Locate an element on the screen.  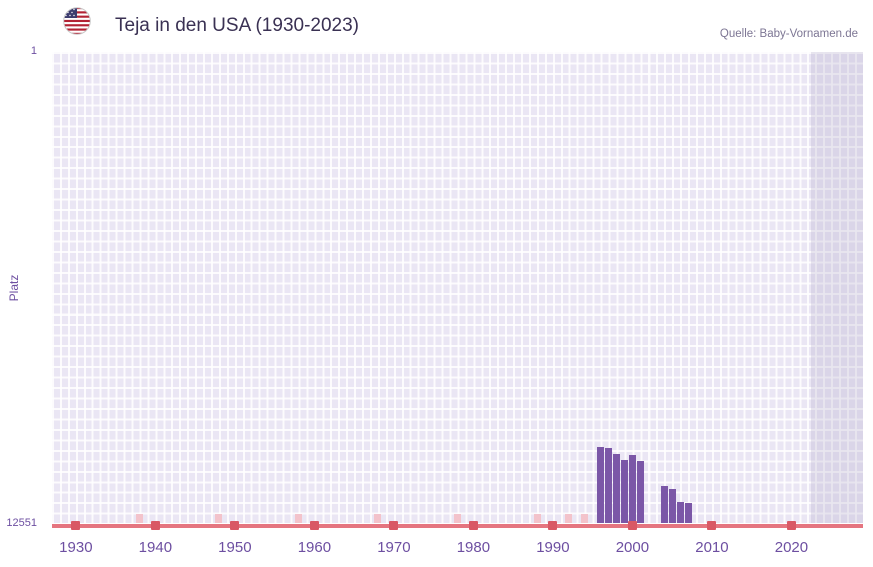
x-tick-label-1970: 1970 is located at coordinates (394, 547).